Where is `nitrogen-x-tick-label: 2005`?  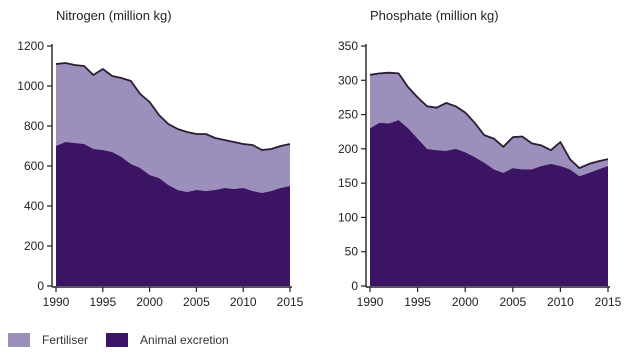
nitrogen-x-tick-label: 2005 is located at coordinates (196, 302).